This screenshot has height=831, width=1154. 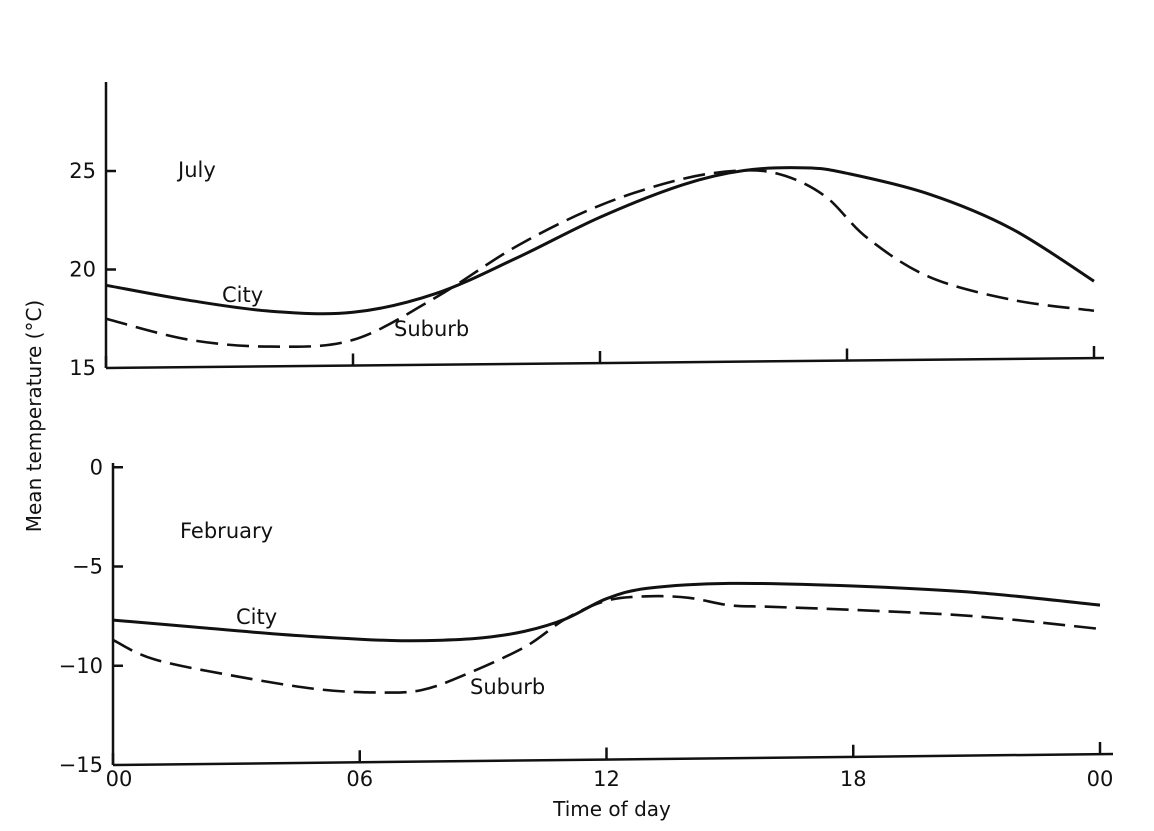 I want to click on july-y-tick-labels: 15 20 25, so click(x=82, y=269).